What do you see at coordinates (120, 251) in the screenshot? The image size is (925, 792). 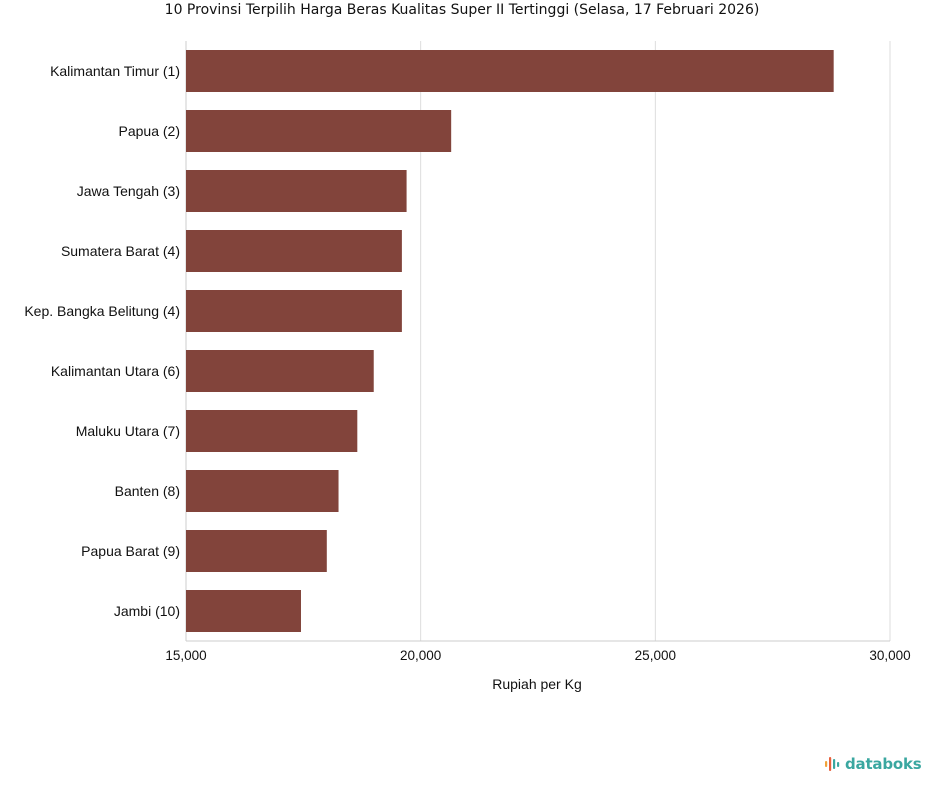 I see `category-label: Sumatera Barat (4)` at bounding box center [120, 251].